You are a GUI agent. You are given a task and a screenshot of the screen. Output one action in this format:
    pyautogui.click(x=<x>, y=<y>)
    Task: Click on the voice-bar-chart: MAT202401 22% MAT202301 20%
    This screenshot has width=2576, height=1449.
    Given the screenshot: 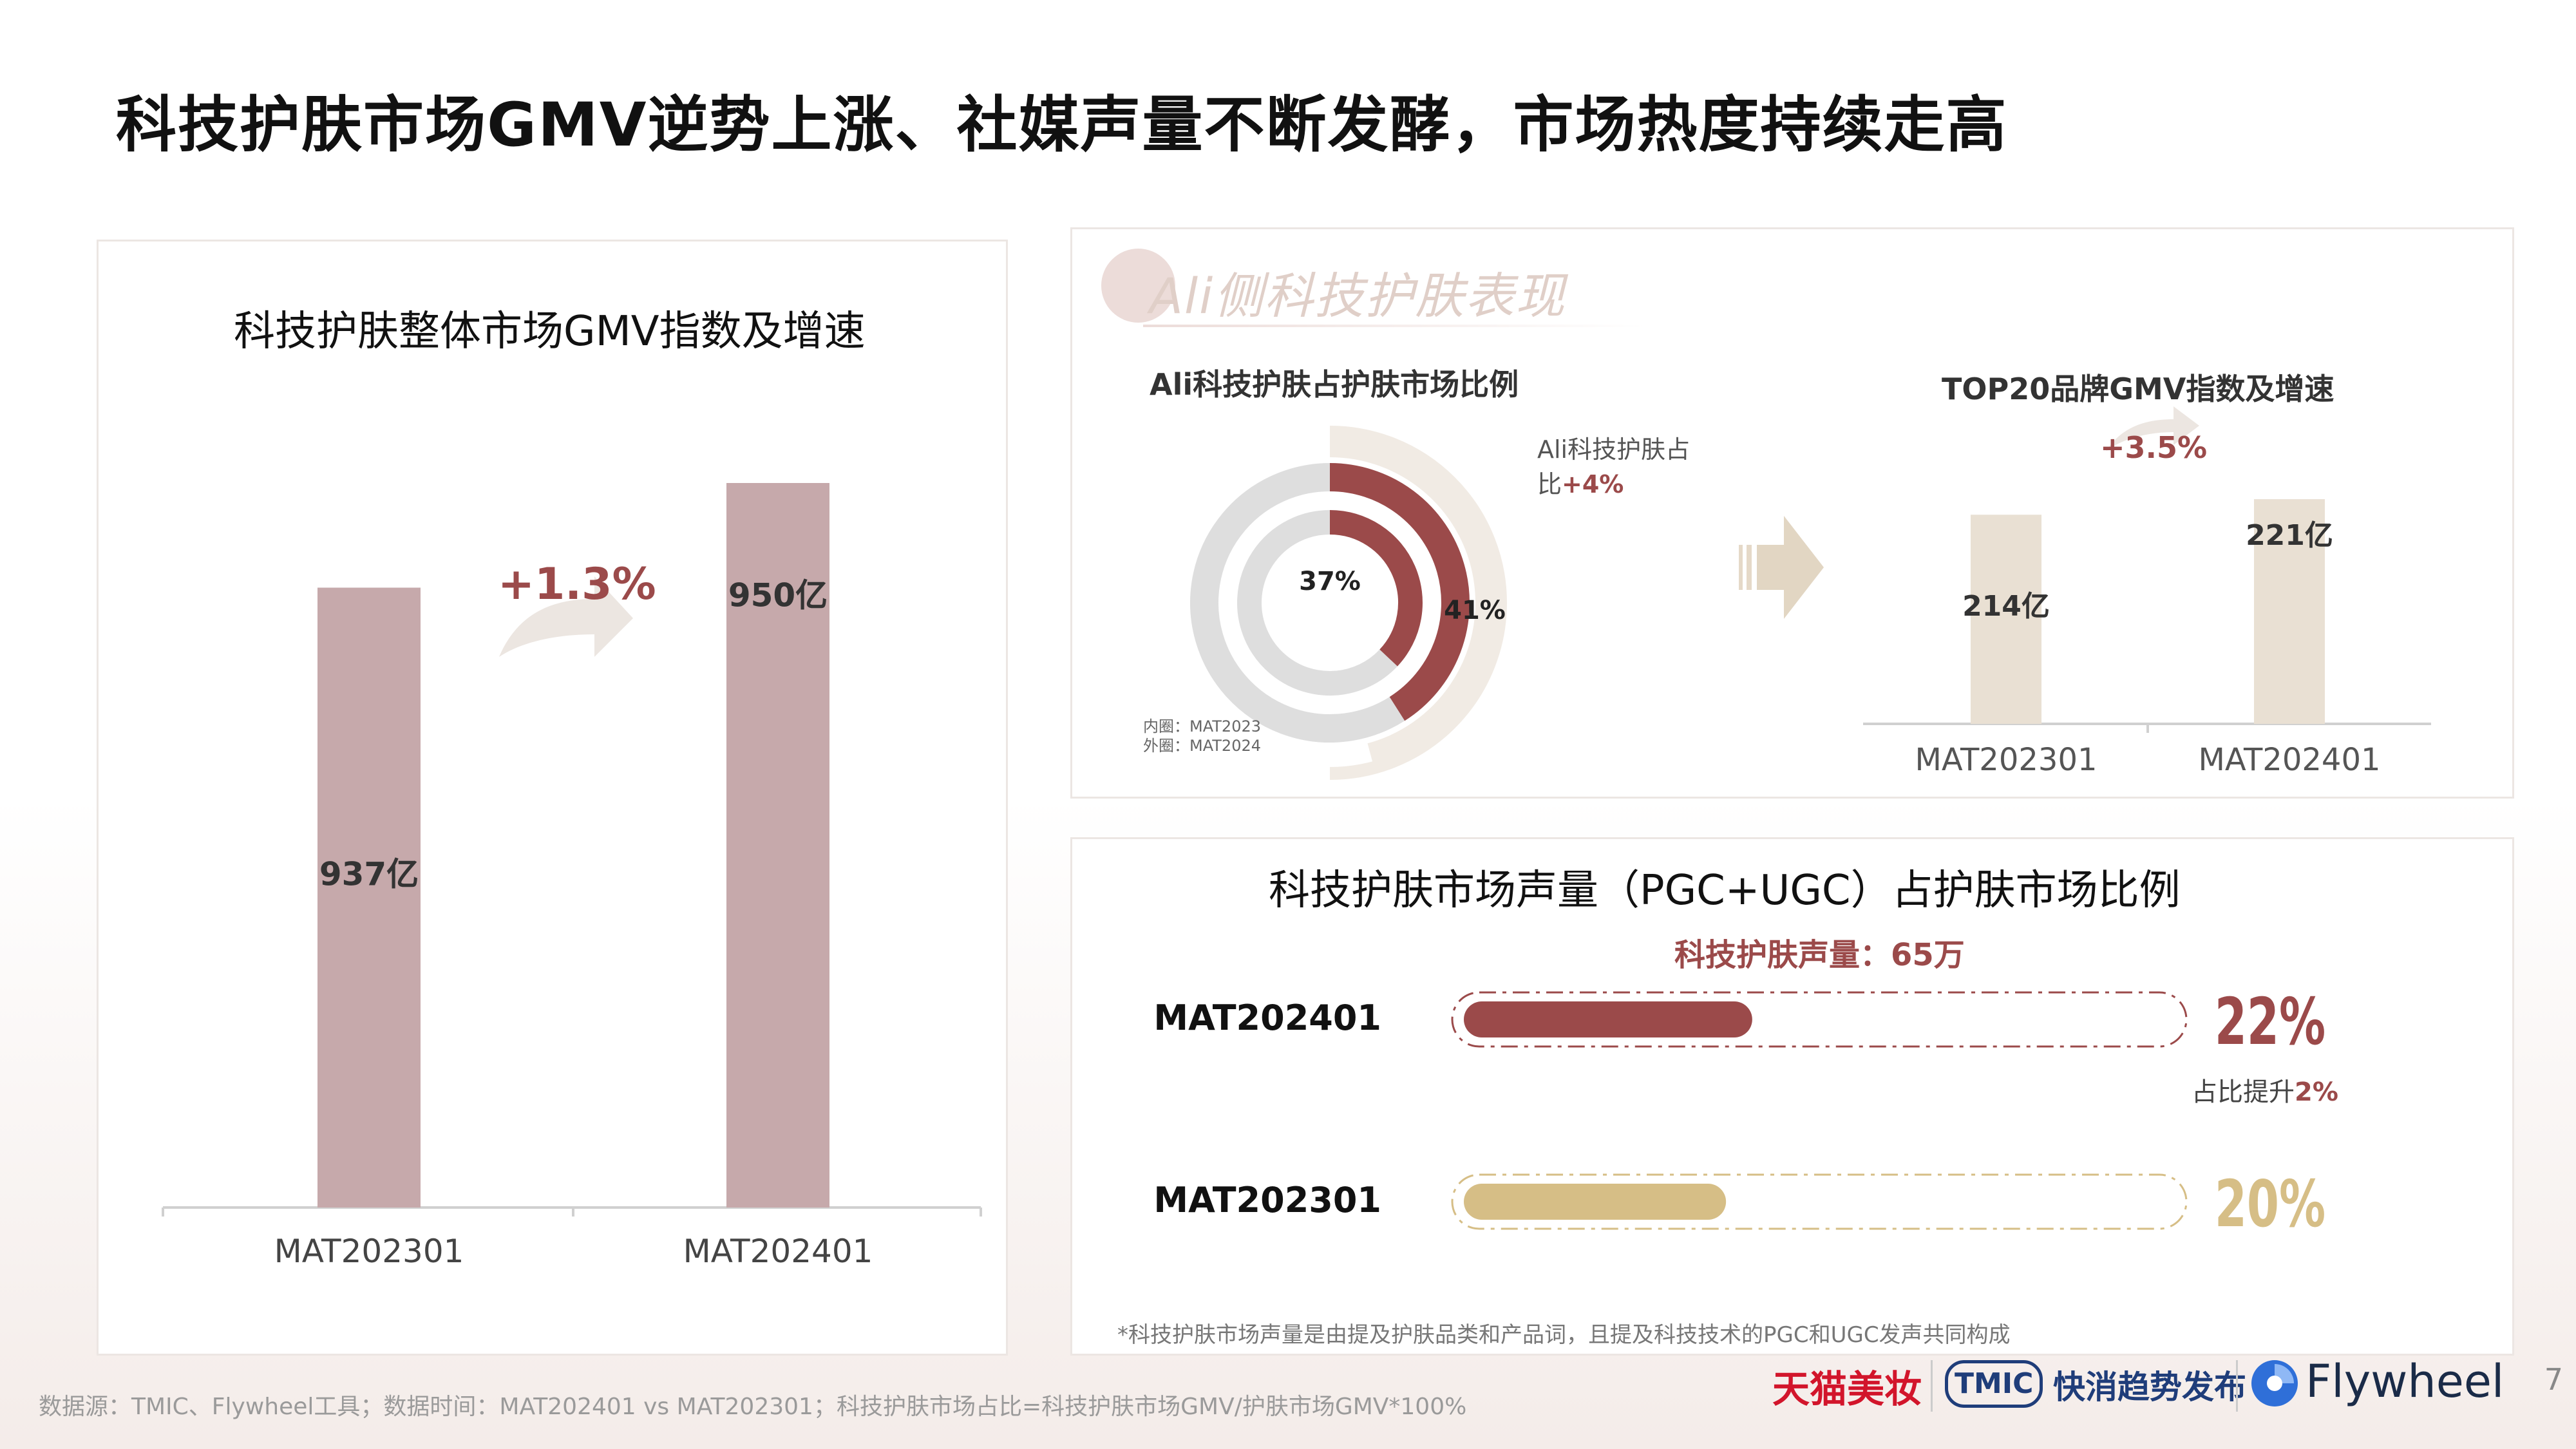 What is the action you would take?
    pyautogui.click(x=1739, y=1113)
    